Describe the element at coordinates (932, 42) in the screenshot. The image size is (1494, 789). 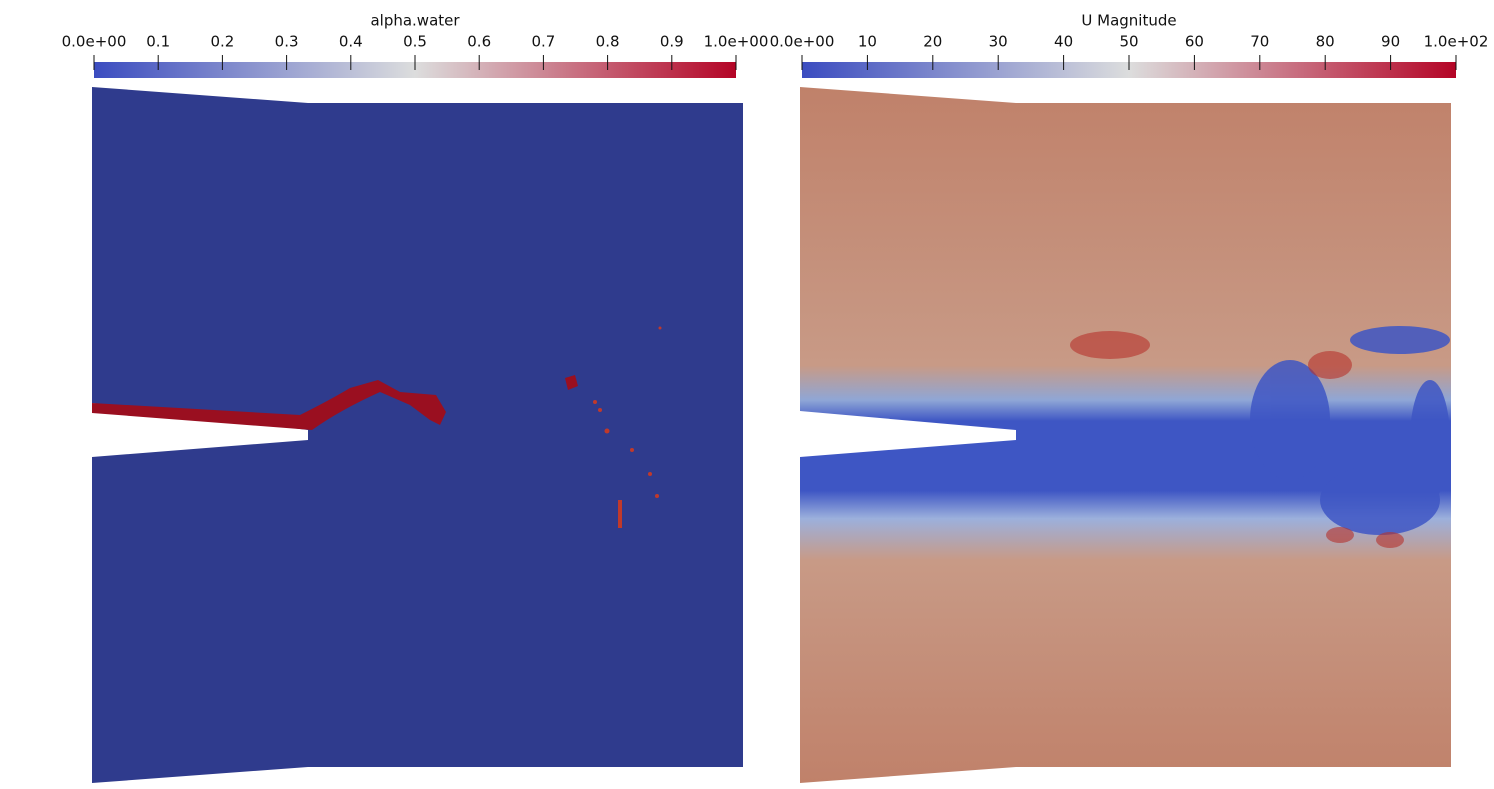
I see `tick-label: 20` at that location.